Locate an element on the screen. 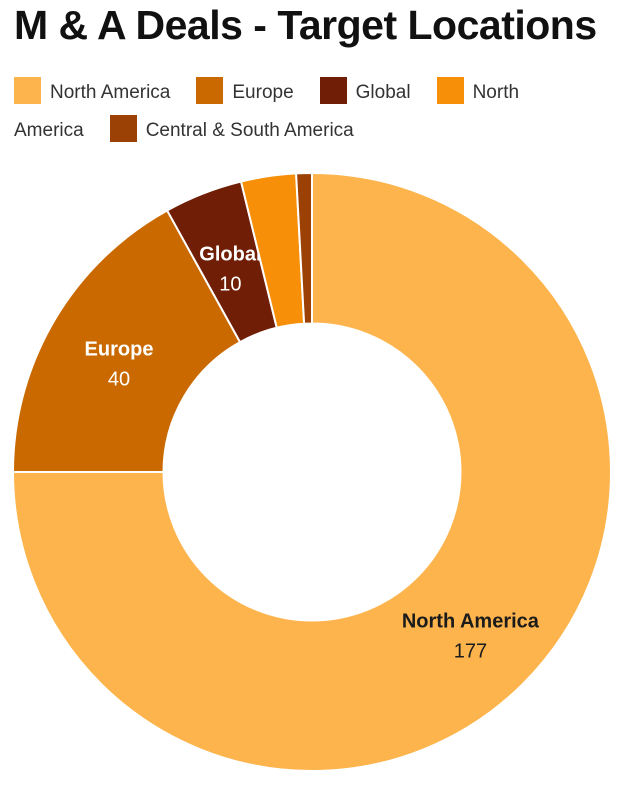 The height and width of the screenshot is (787, 624). slice-label-name-europe: Europe is located at coordinates (119, 349).